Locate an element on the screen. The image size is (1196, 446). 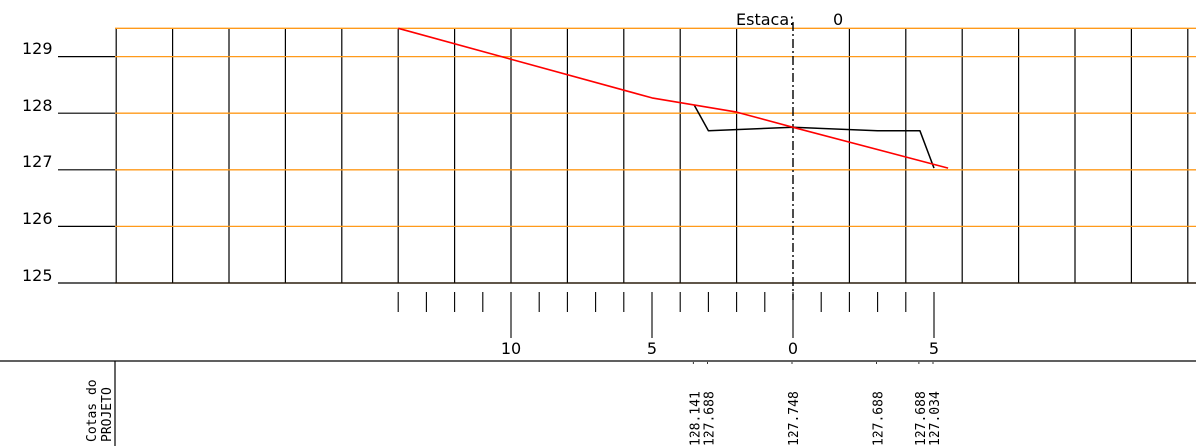
offset-labels: 10 5 0 5 is located at coordinates (720, 348).